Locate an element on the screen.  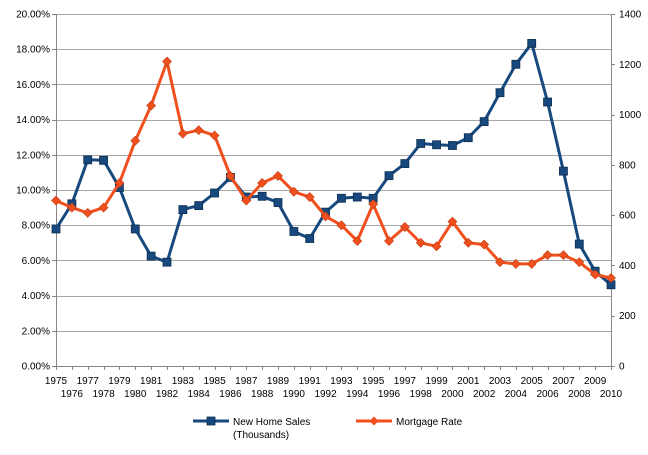
x-tick-label: 1984 is located at coordinates (199, 394).